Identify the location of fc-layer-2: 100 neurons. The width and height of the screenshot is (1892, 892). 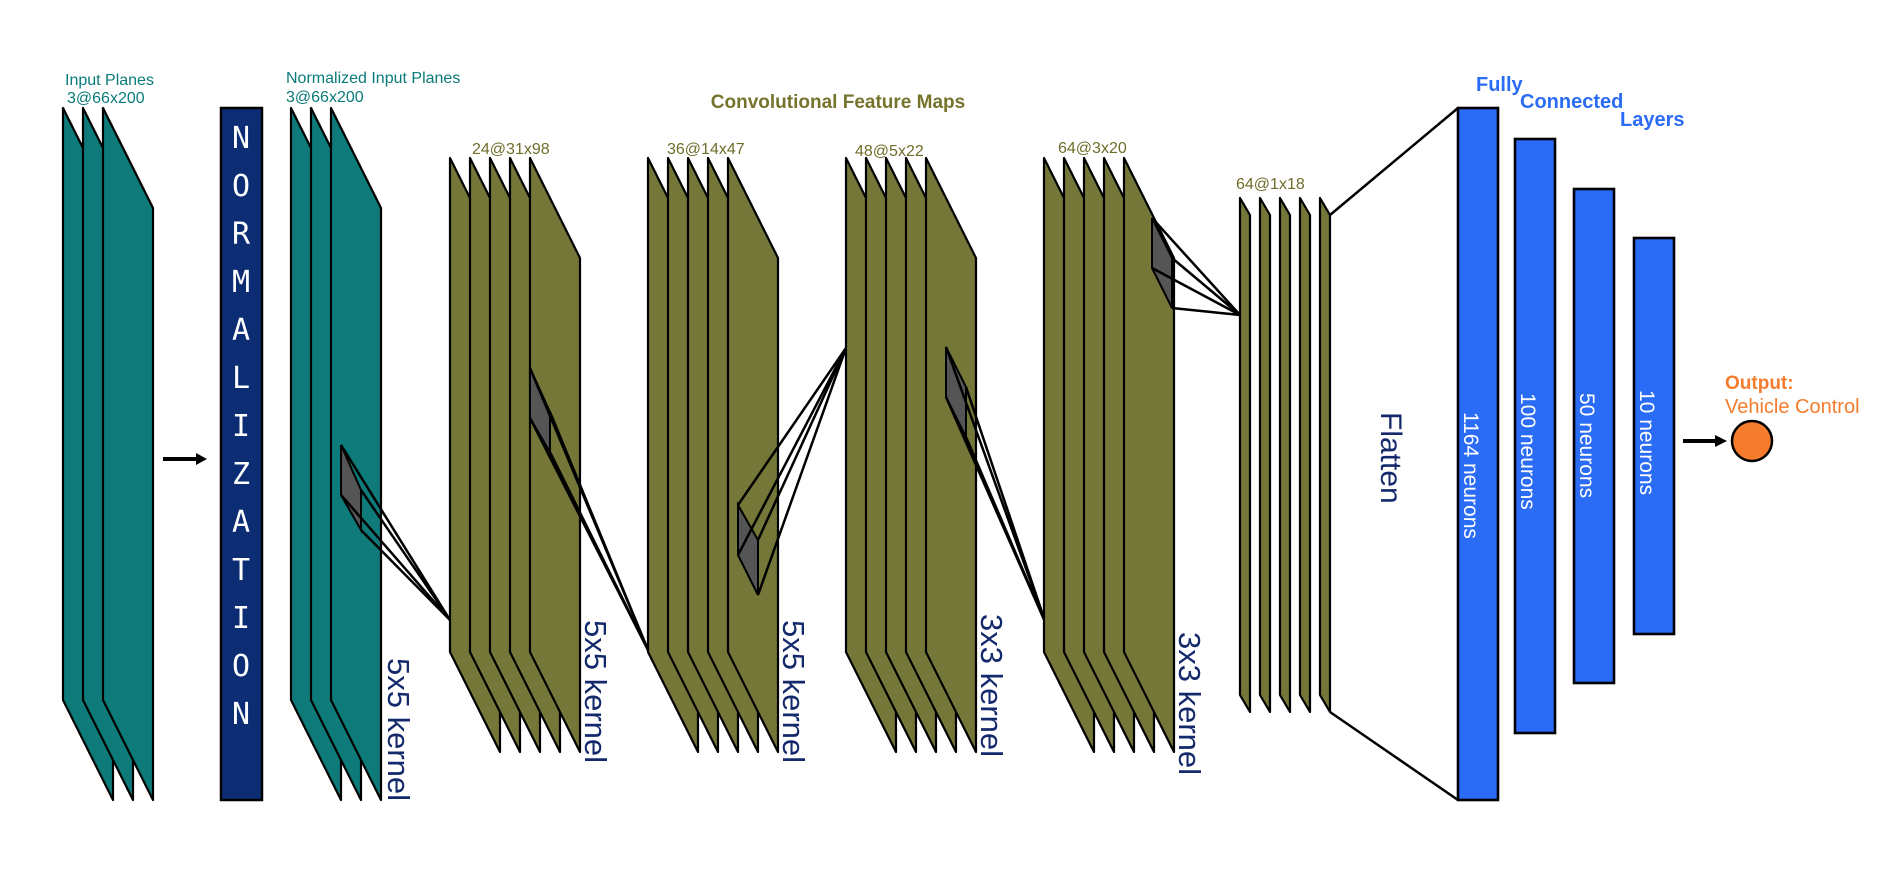
(1535, 436).